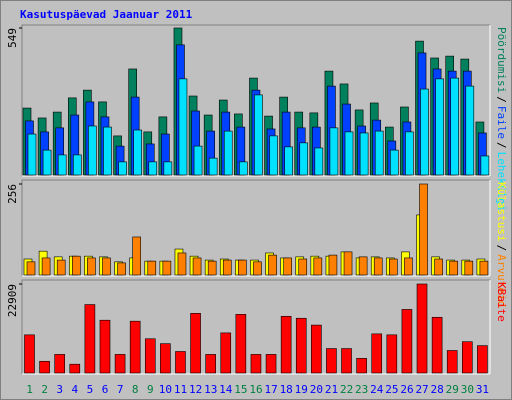 The image size is (512, 400). Describe the element at coordinates (240, 389) in the screenshot. I see `x-tick-label: 15` at that location.